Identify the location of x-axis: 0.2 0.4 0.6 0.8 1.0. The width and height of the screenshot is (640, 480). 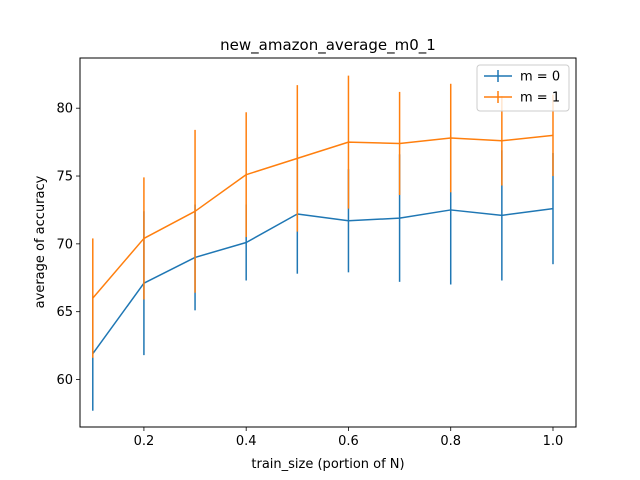
(349, 438).